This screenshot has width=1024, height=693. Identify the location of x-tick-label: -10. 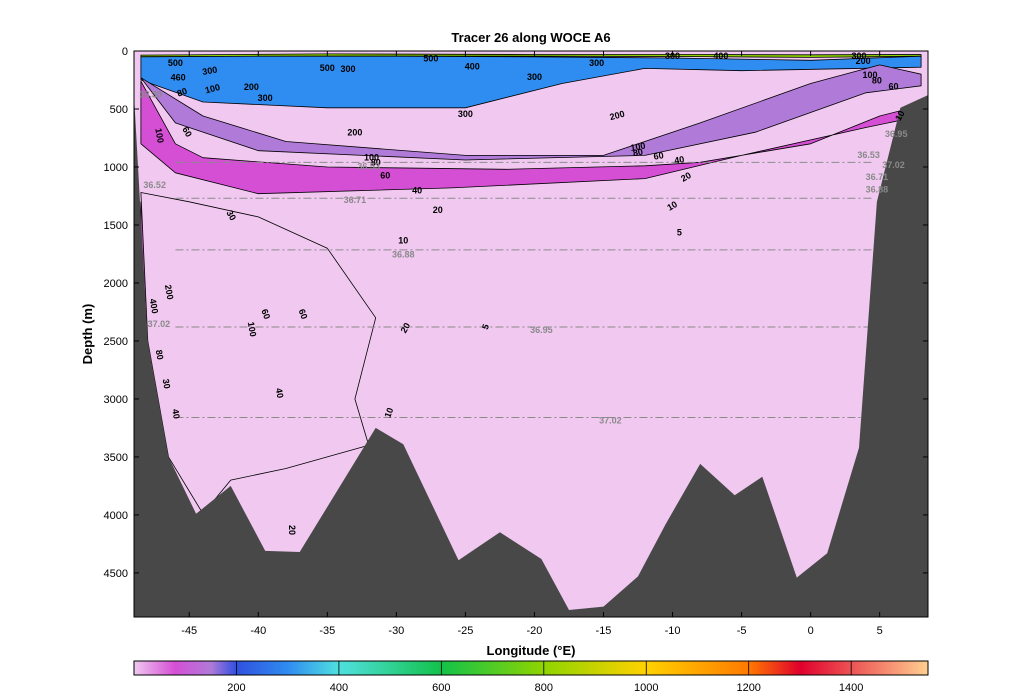
(673, 631).